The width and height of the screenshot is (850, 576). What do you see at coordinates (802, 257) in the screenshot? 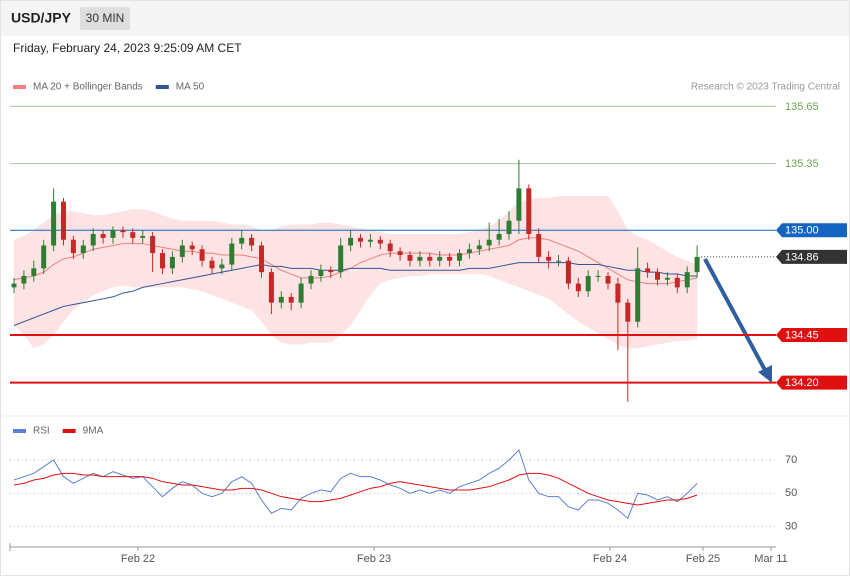
I see `level-label: 134.86` at bounding box center [802, 257].